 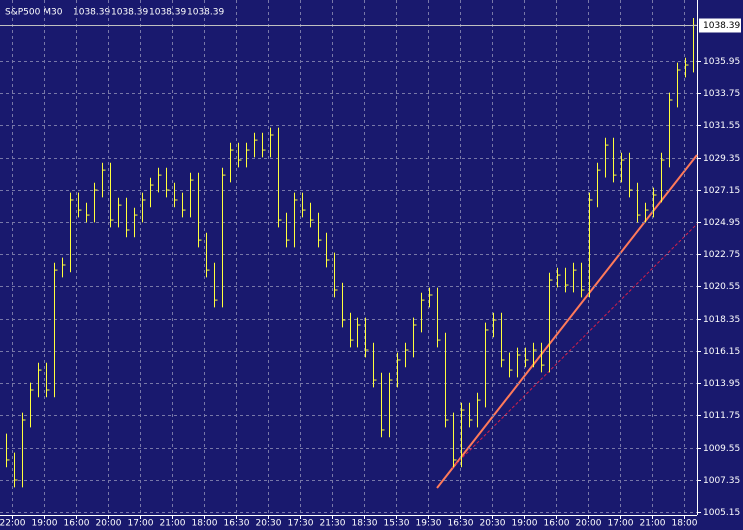 I want to click on last-price-label: 1038.39, so click(x=721, y=26).